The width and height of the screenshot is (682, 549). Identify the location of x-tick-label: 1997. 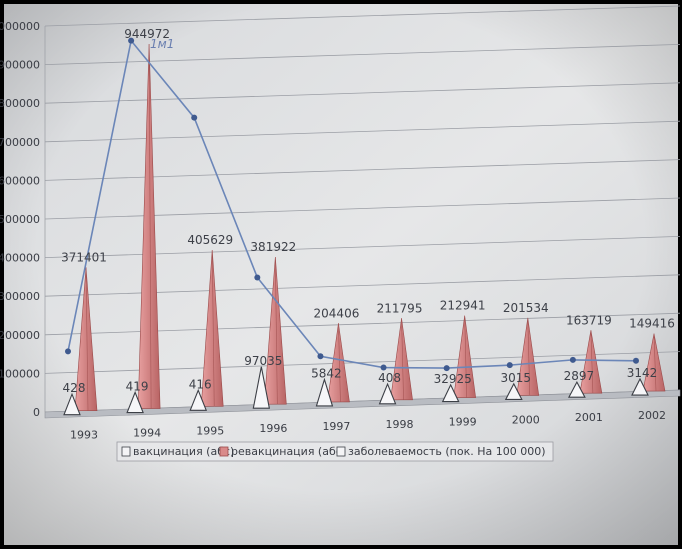
(336, 426).